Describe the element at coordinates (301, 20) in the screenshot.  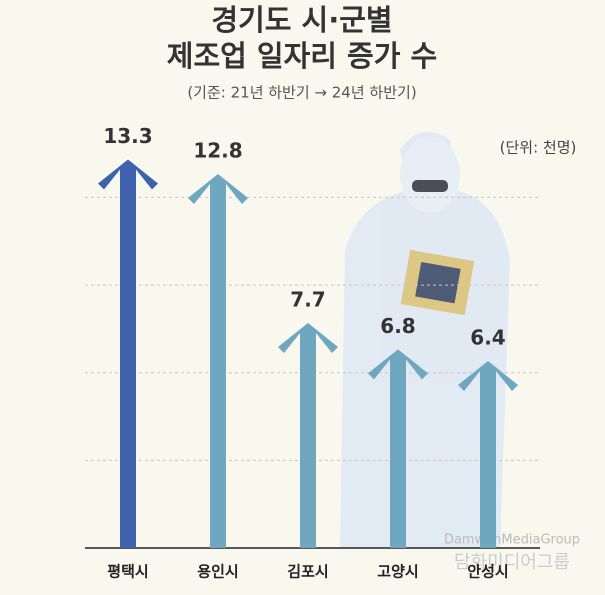
I see `chart-title: 경기도 시·군별` at that location.